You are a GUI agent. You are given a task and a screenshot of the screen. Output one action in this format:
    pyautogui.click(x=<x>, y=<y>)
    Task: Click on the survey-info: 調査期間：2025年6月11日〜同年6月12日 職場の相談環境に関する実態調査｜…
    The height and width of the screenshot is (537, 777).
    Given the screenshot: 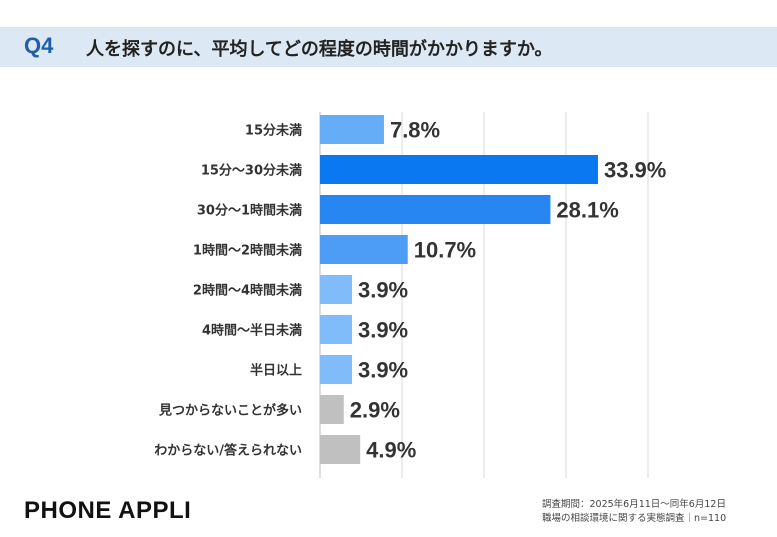 What is the action you would take?
    pyautogui.click(x=634, y=512)
    